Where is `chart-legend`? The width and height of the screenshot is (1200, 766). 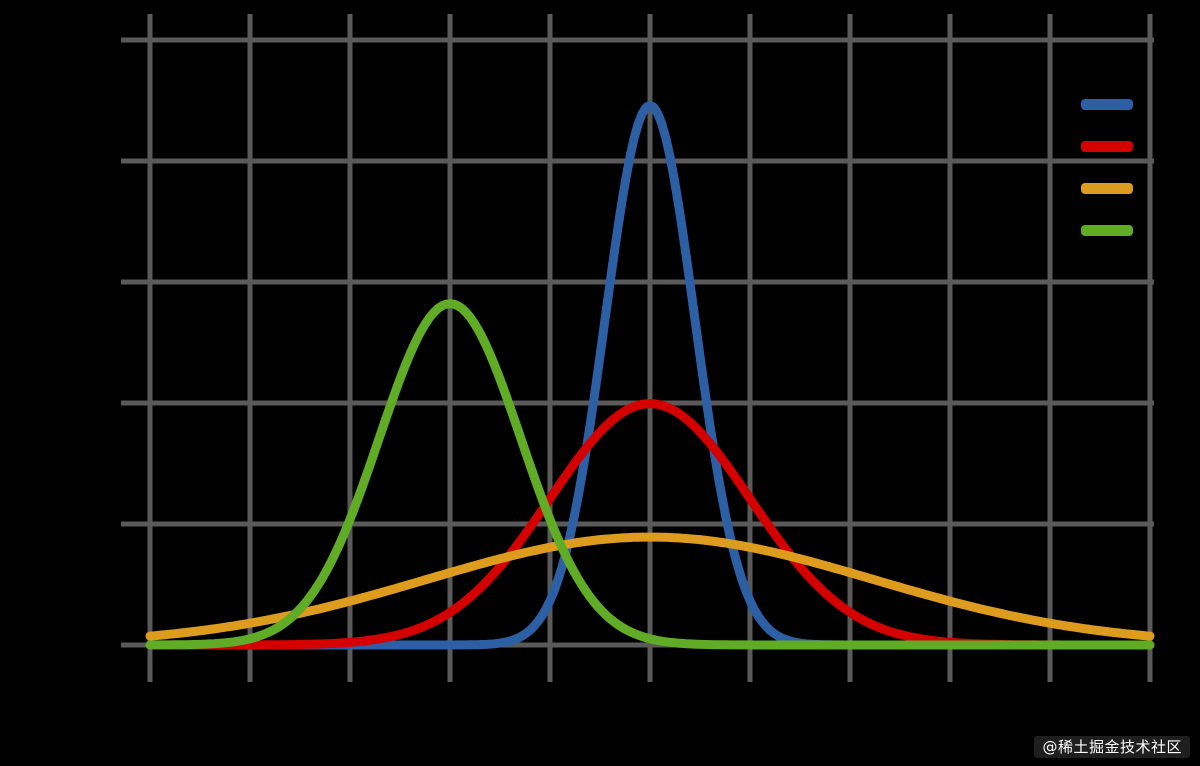
chart-legend is located at coordinates (1107, 167).